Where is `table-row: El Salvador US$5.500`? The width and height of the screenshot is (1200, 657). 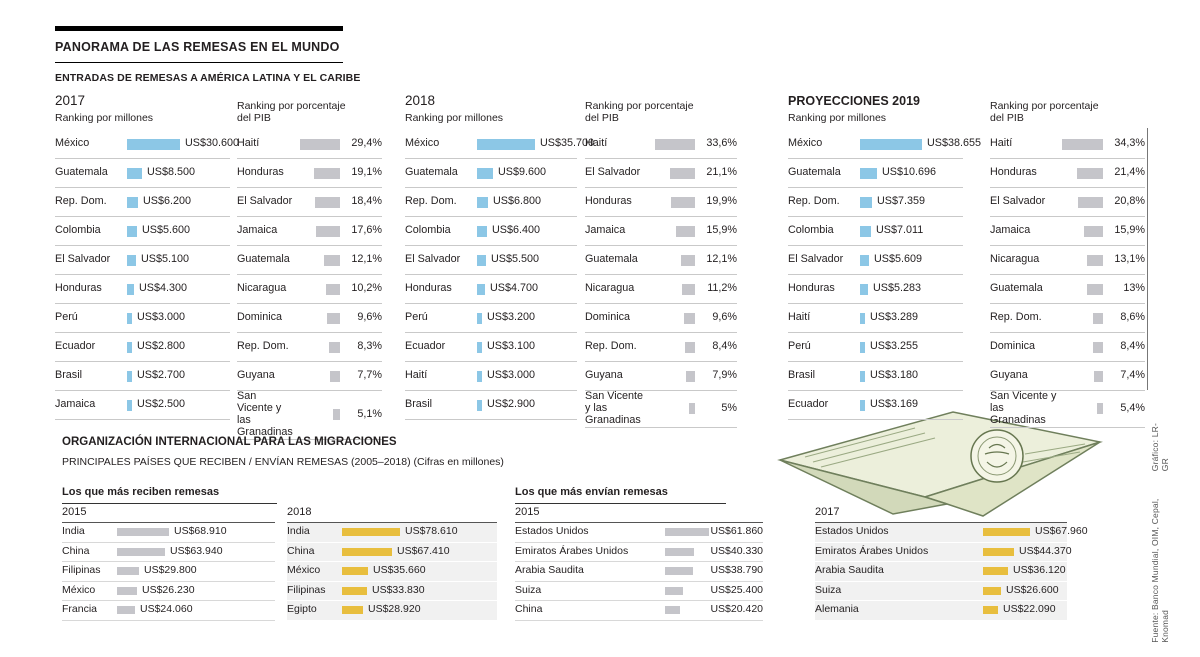 table-row: El Salvador US$5.500 is located at coordinates (491, 260).